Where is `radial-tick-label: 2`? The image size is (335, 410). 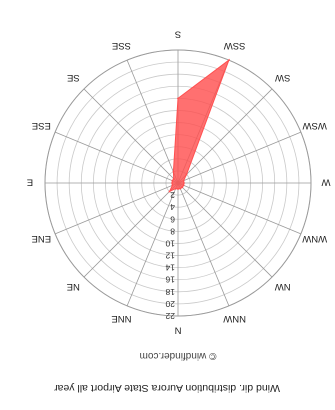 radial-tick-label: 2 is located at coordinates (172, 195).